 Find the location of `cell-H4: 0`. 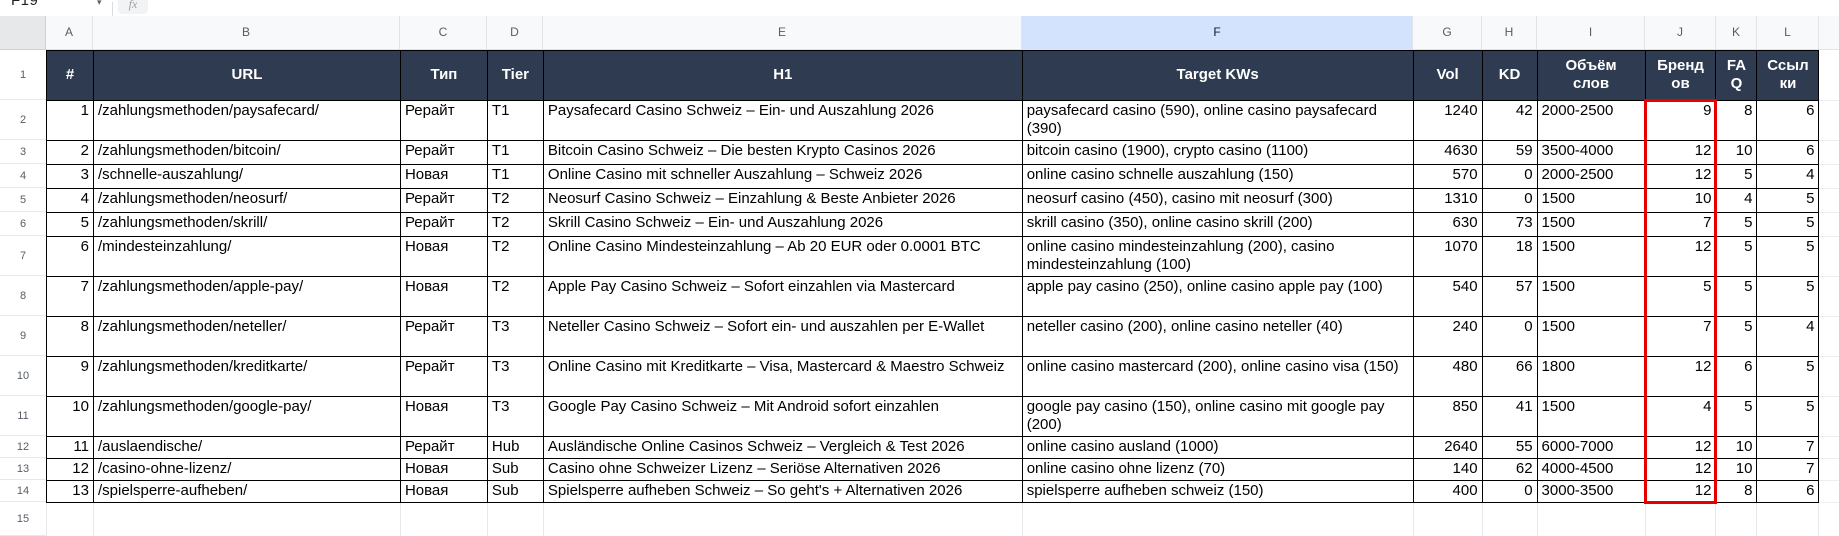

cell-H4: 0 is located at coordinates (1509, 176).